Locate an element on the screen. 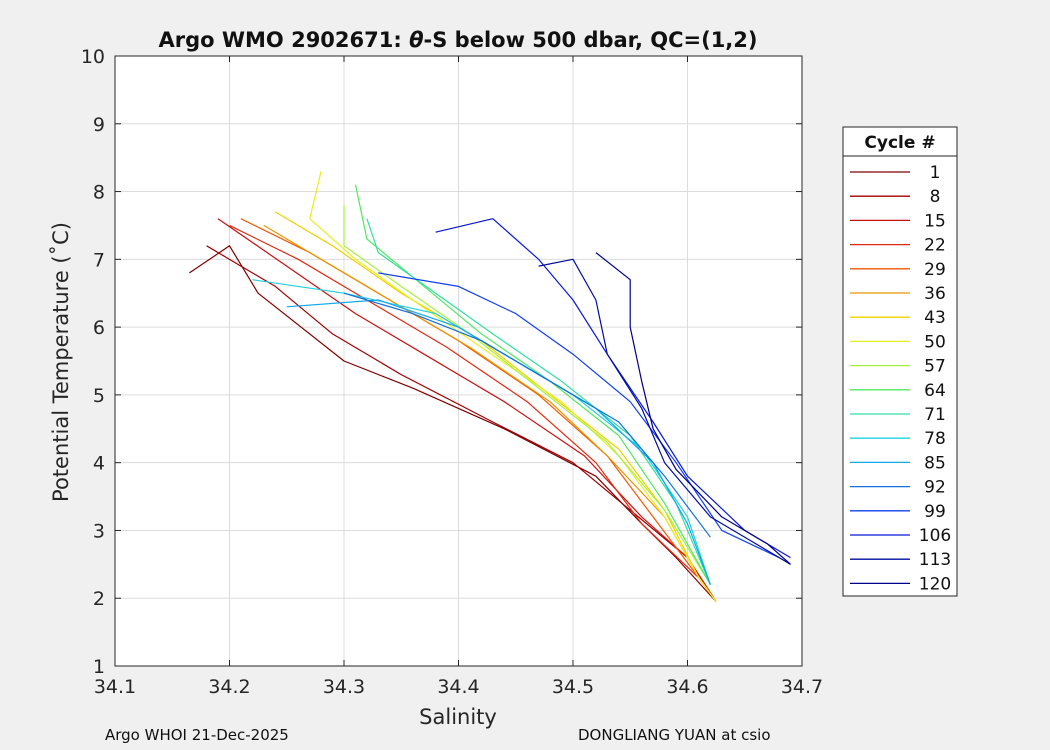 The image size is (1050, 750). legend-label: 64 is located at coordinates (935, 391).